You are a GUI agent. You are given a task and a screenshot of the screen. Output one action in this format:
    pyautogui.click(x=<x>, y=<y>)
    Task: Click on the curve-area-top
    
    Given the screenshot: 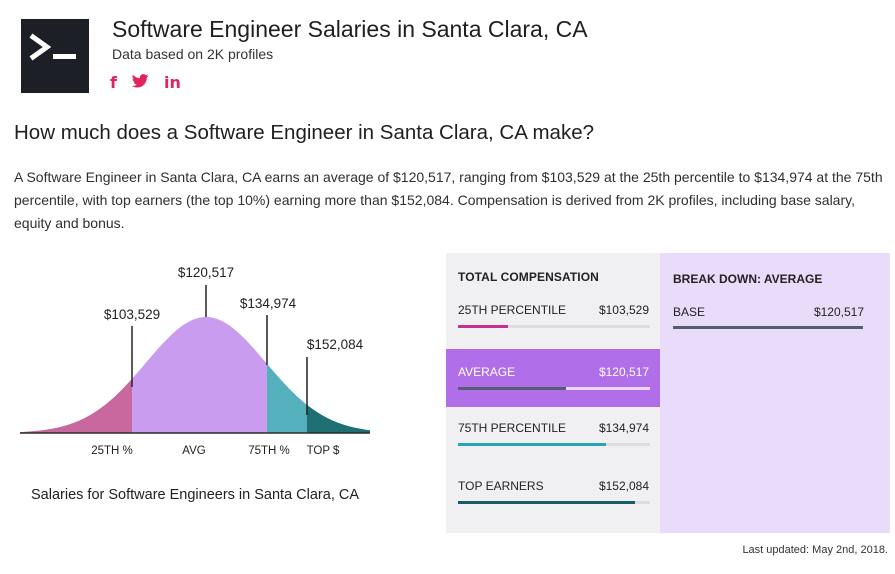 What is the action you would take?
    pyautogui.click(x=338, y=418)
    